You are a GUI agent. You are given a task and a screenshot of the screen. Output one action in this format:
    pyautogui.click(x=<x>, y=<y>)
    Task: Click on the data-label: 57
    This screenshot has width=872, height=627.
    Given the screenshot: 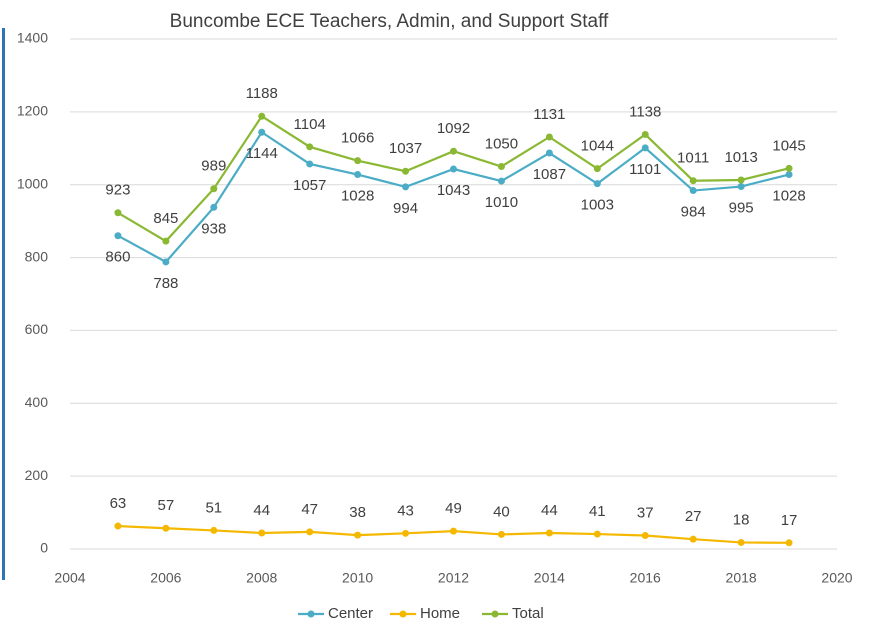 What is the action you would take?
    pyautogui.click(x=166, y=505)
    